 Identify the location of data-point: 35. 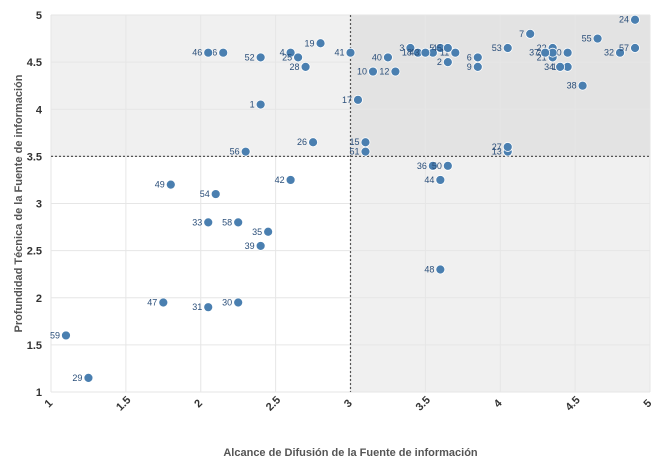
(263, 232).